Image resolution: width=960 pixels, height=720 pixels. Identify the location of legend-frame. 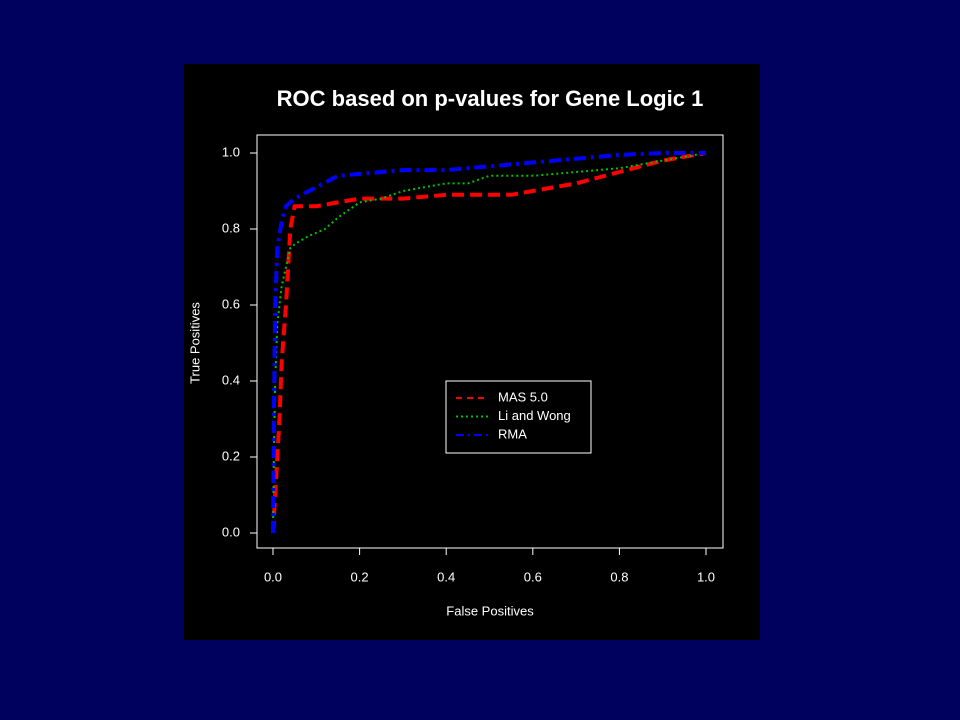
(518, 417).